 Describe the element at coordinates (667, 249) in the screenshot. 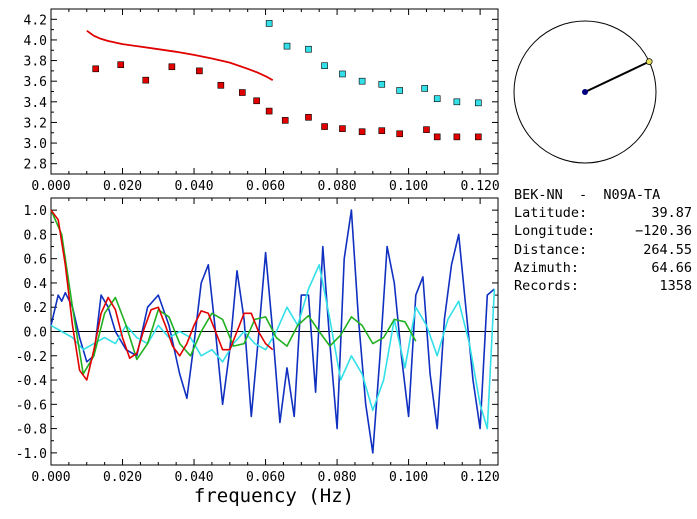

I see `info-value: 264.55` at that location.